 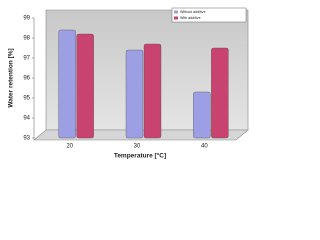 I want to click on legend: Without additive With additive, so click(x=209, y=15).